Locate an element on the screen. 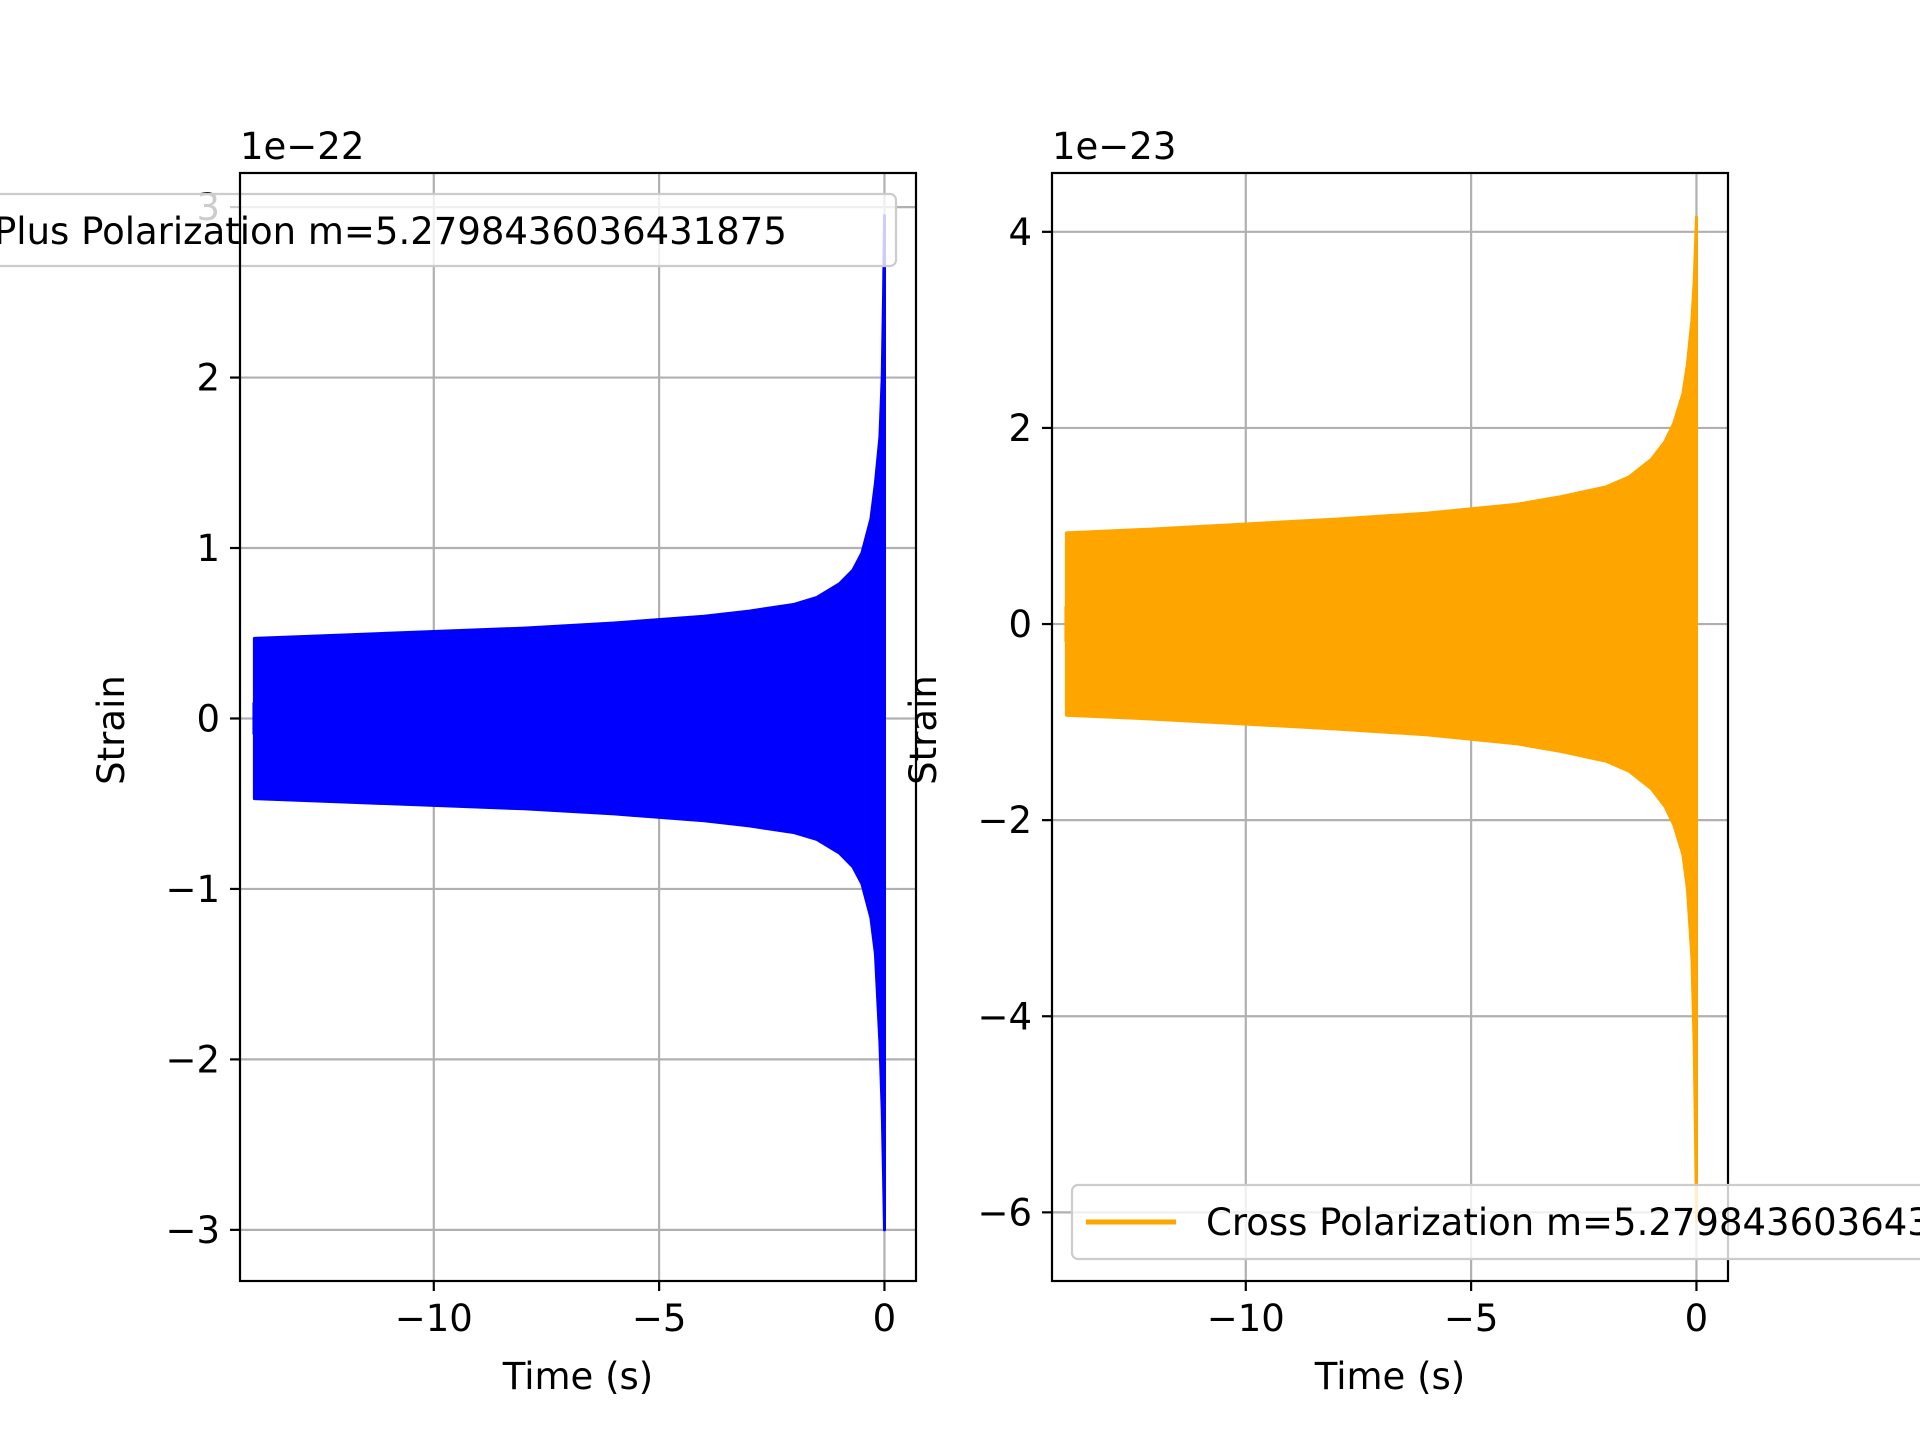 The height and width of the screenshot is (1440, 1920). offset-text-plus: 1e−22 is located at coordinates (302, 146).